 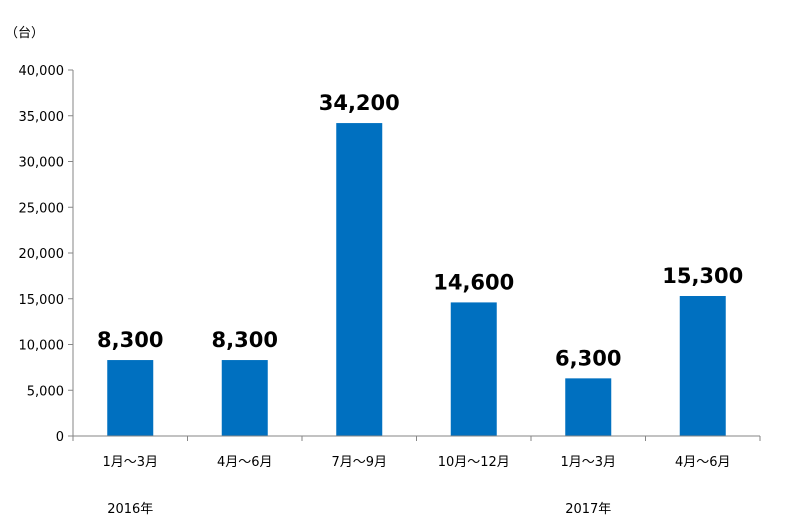 What do you see at coordinates (359, 462) in the screenshot?
I see `x-tick-label: 7月～9月` at bounding box center [359, 462].